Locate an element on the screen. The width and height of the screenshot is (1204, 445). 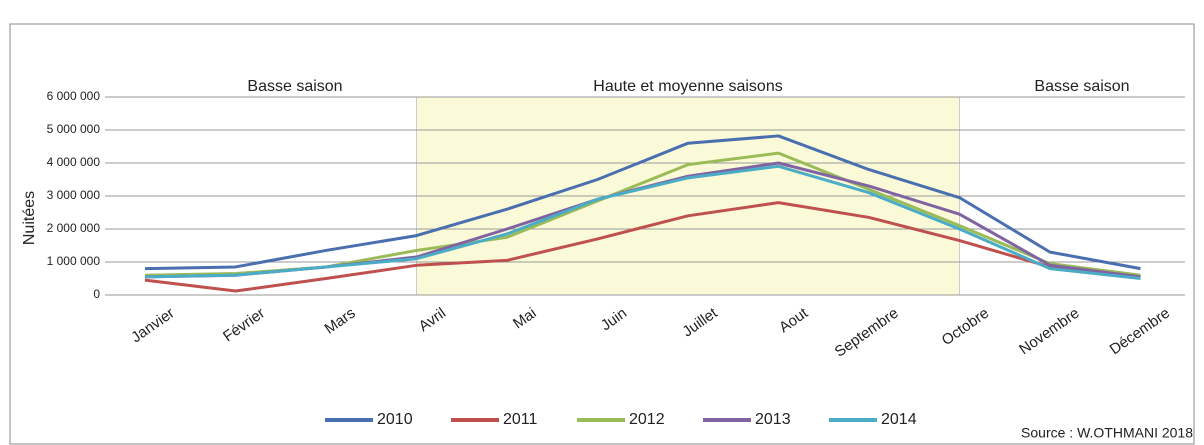
y-axis-label: Nuitées is located at coordinates (29, 218).